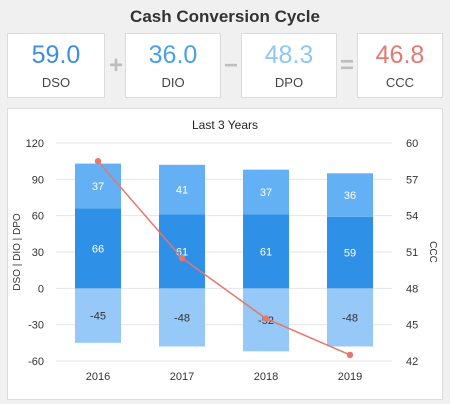 The width and height of the screenshot is (450, 404). Describe the element at coordinates (412, 362) in the screenshot. I see `y2-tick-label: 42` at that location.